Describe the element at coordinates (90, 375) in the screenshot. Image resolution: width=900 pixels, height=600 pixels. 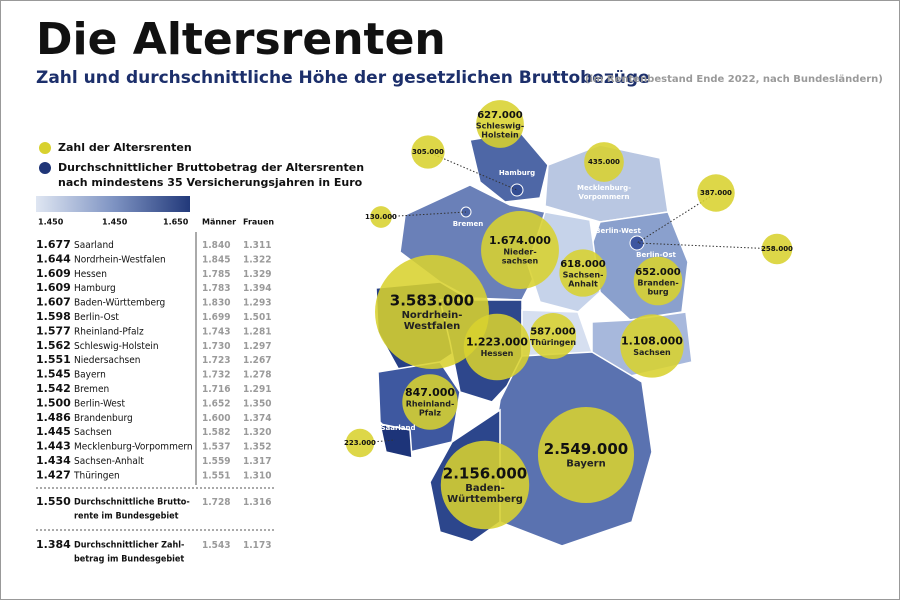
I see `row-name: Bayern` at that location.